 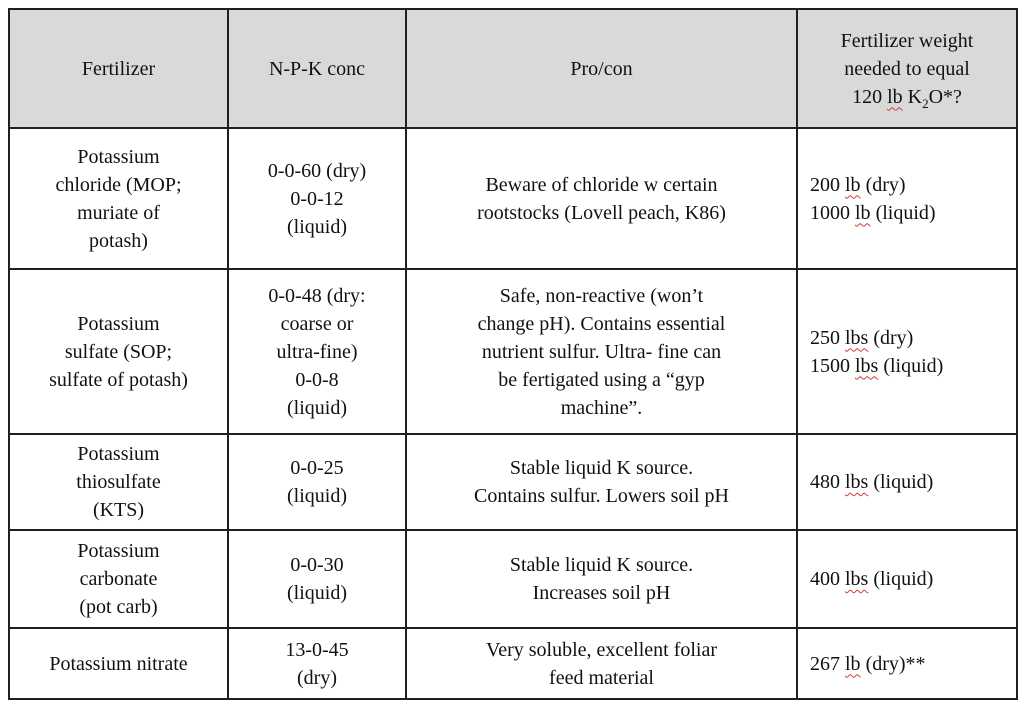 I want to click on weight-amount: 267, so click(x=827, y=663).